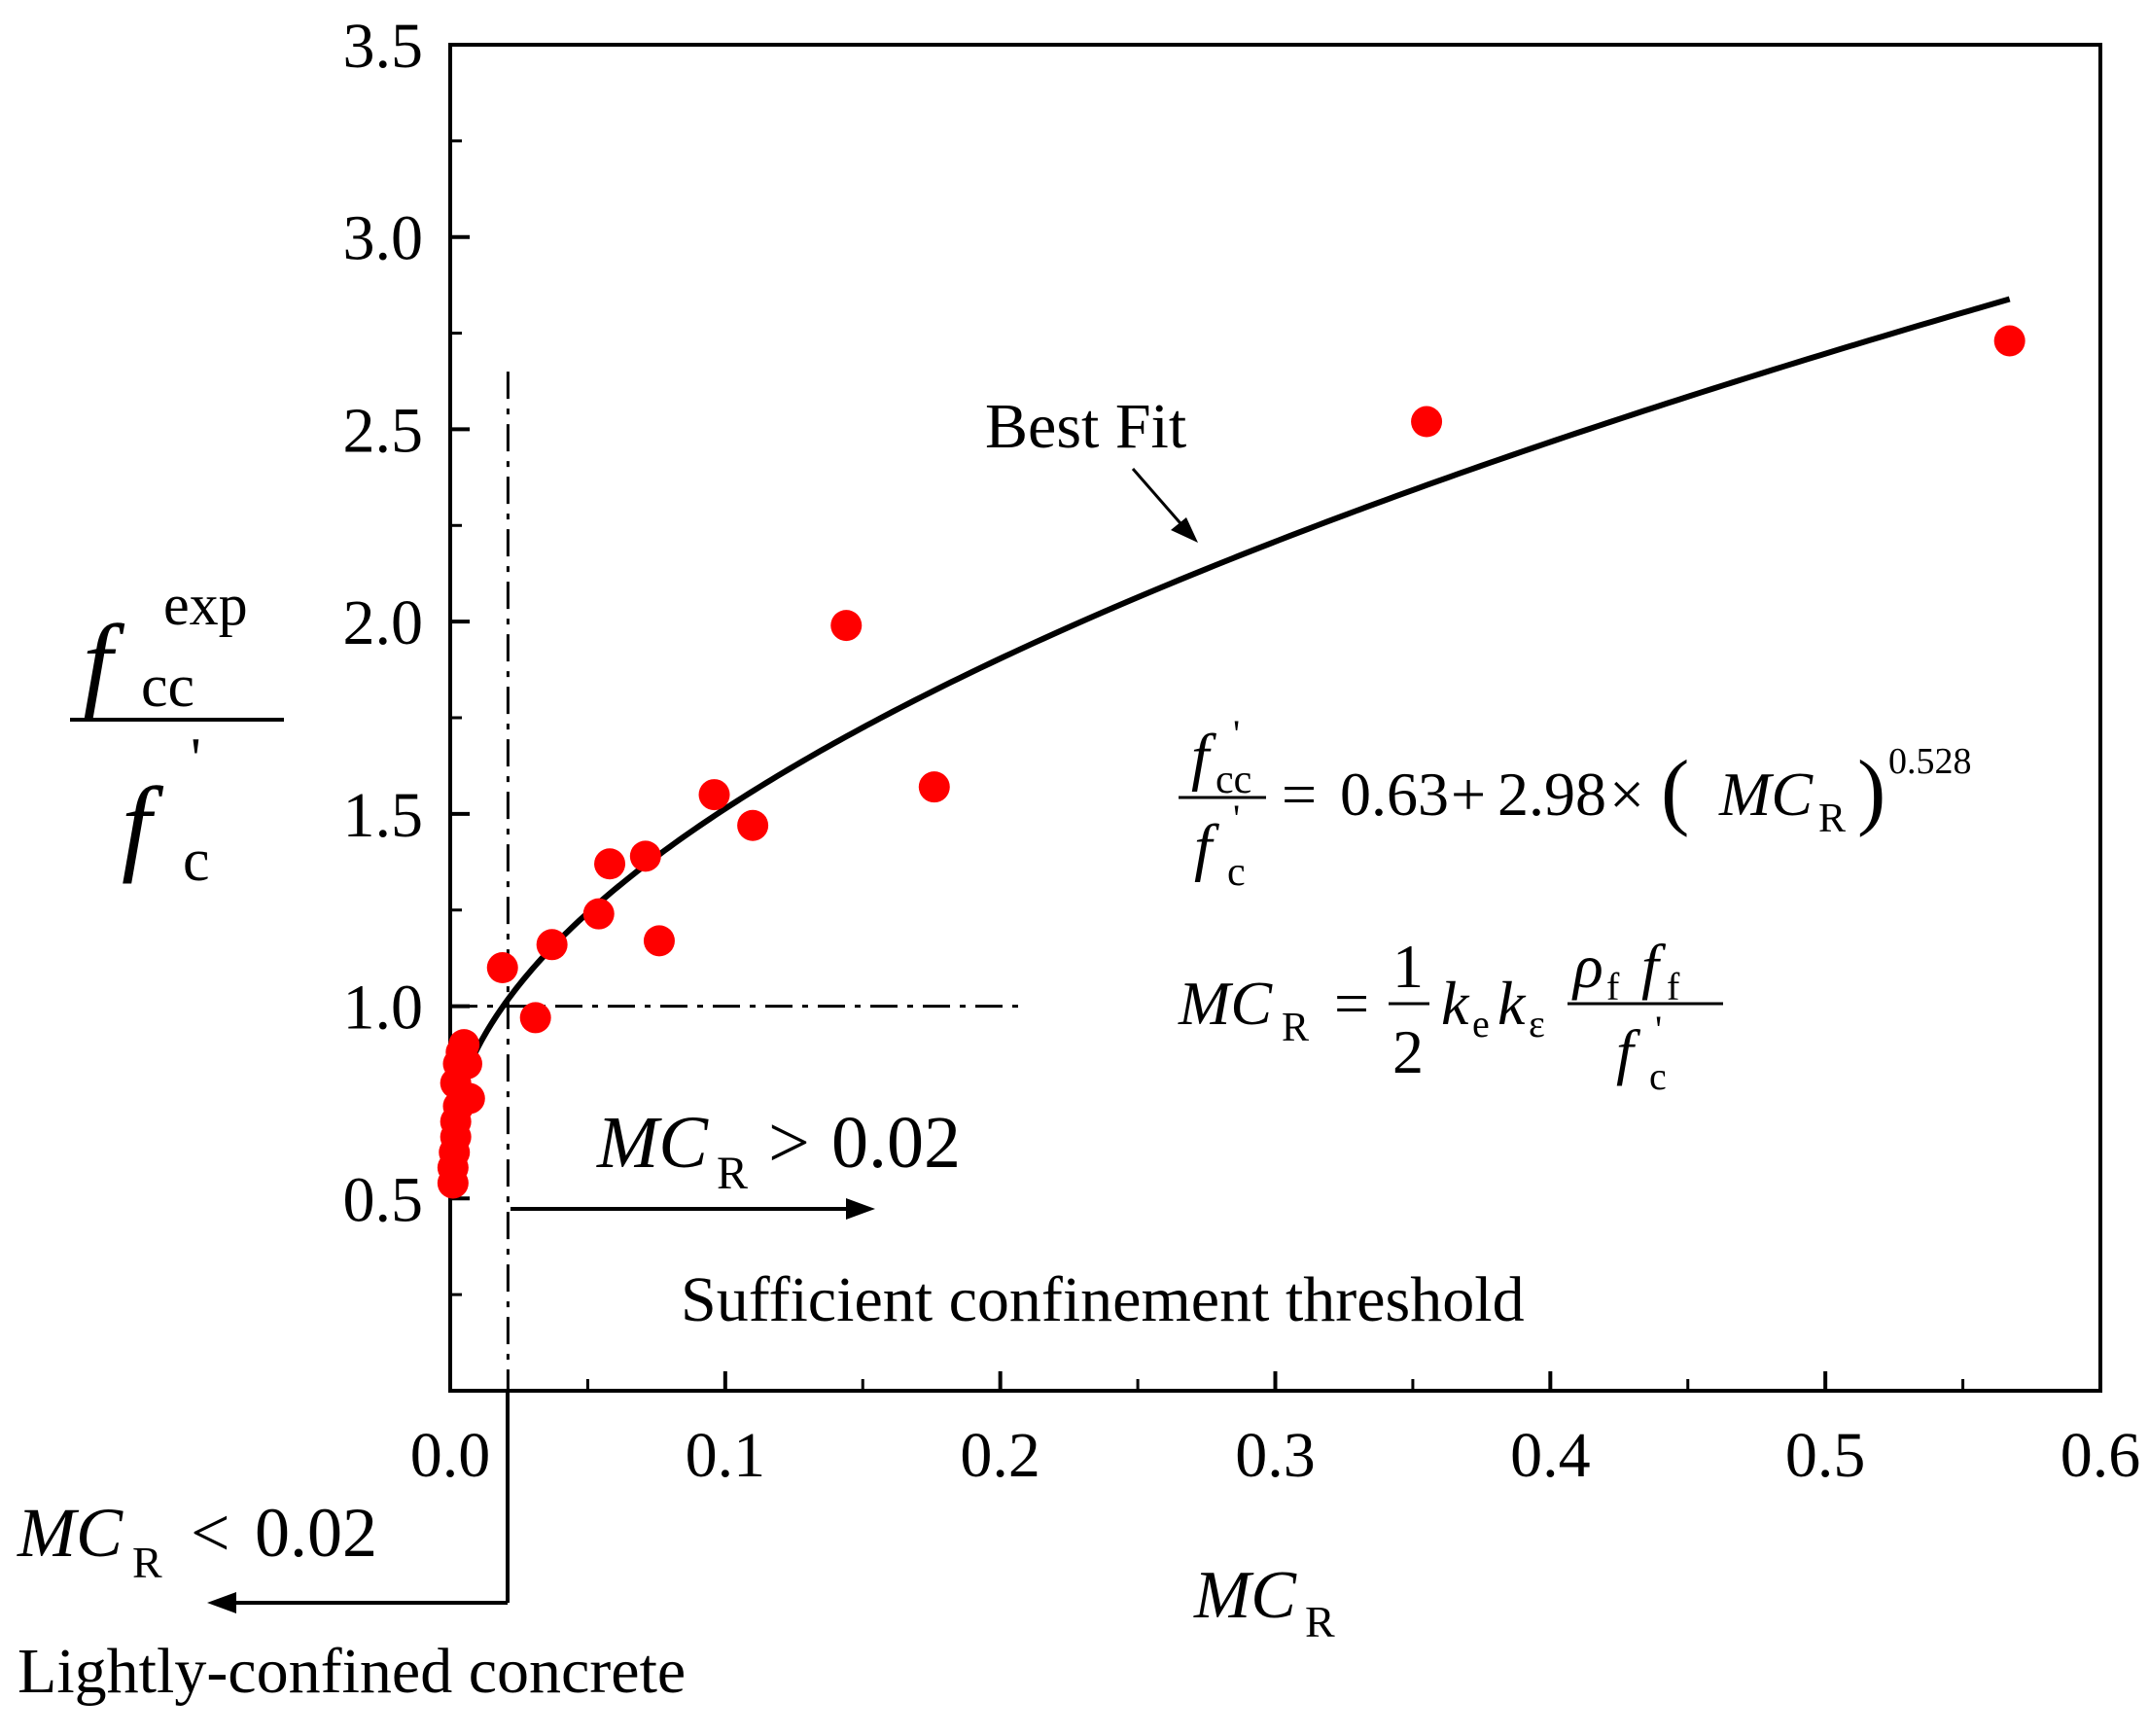 The image size is (2149, 1736). What do you see at coordinates (1832, 819) in the screenshot?
I see `fit-eq-var-sub: R` at bounding box center [1832, 819].